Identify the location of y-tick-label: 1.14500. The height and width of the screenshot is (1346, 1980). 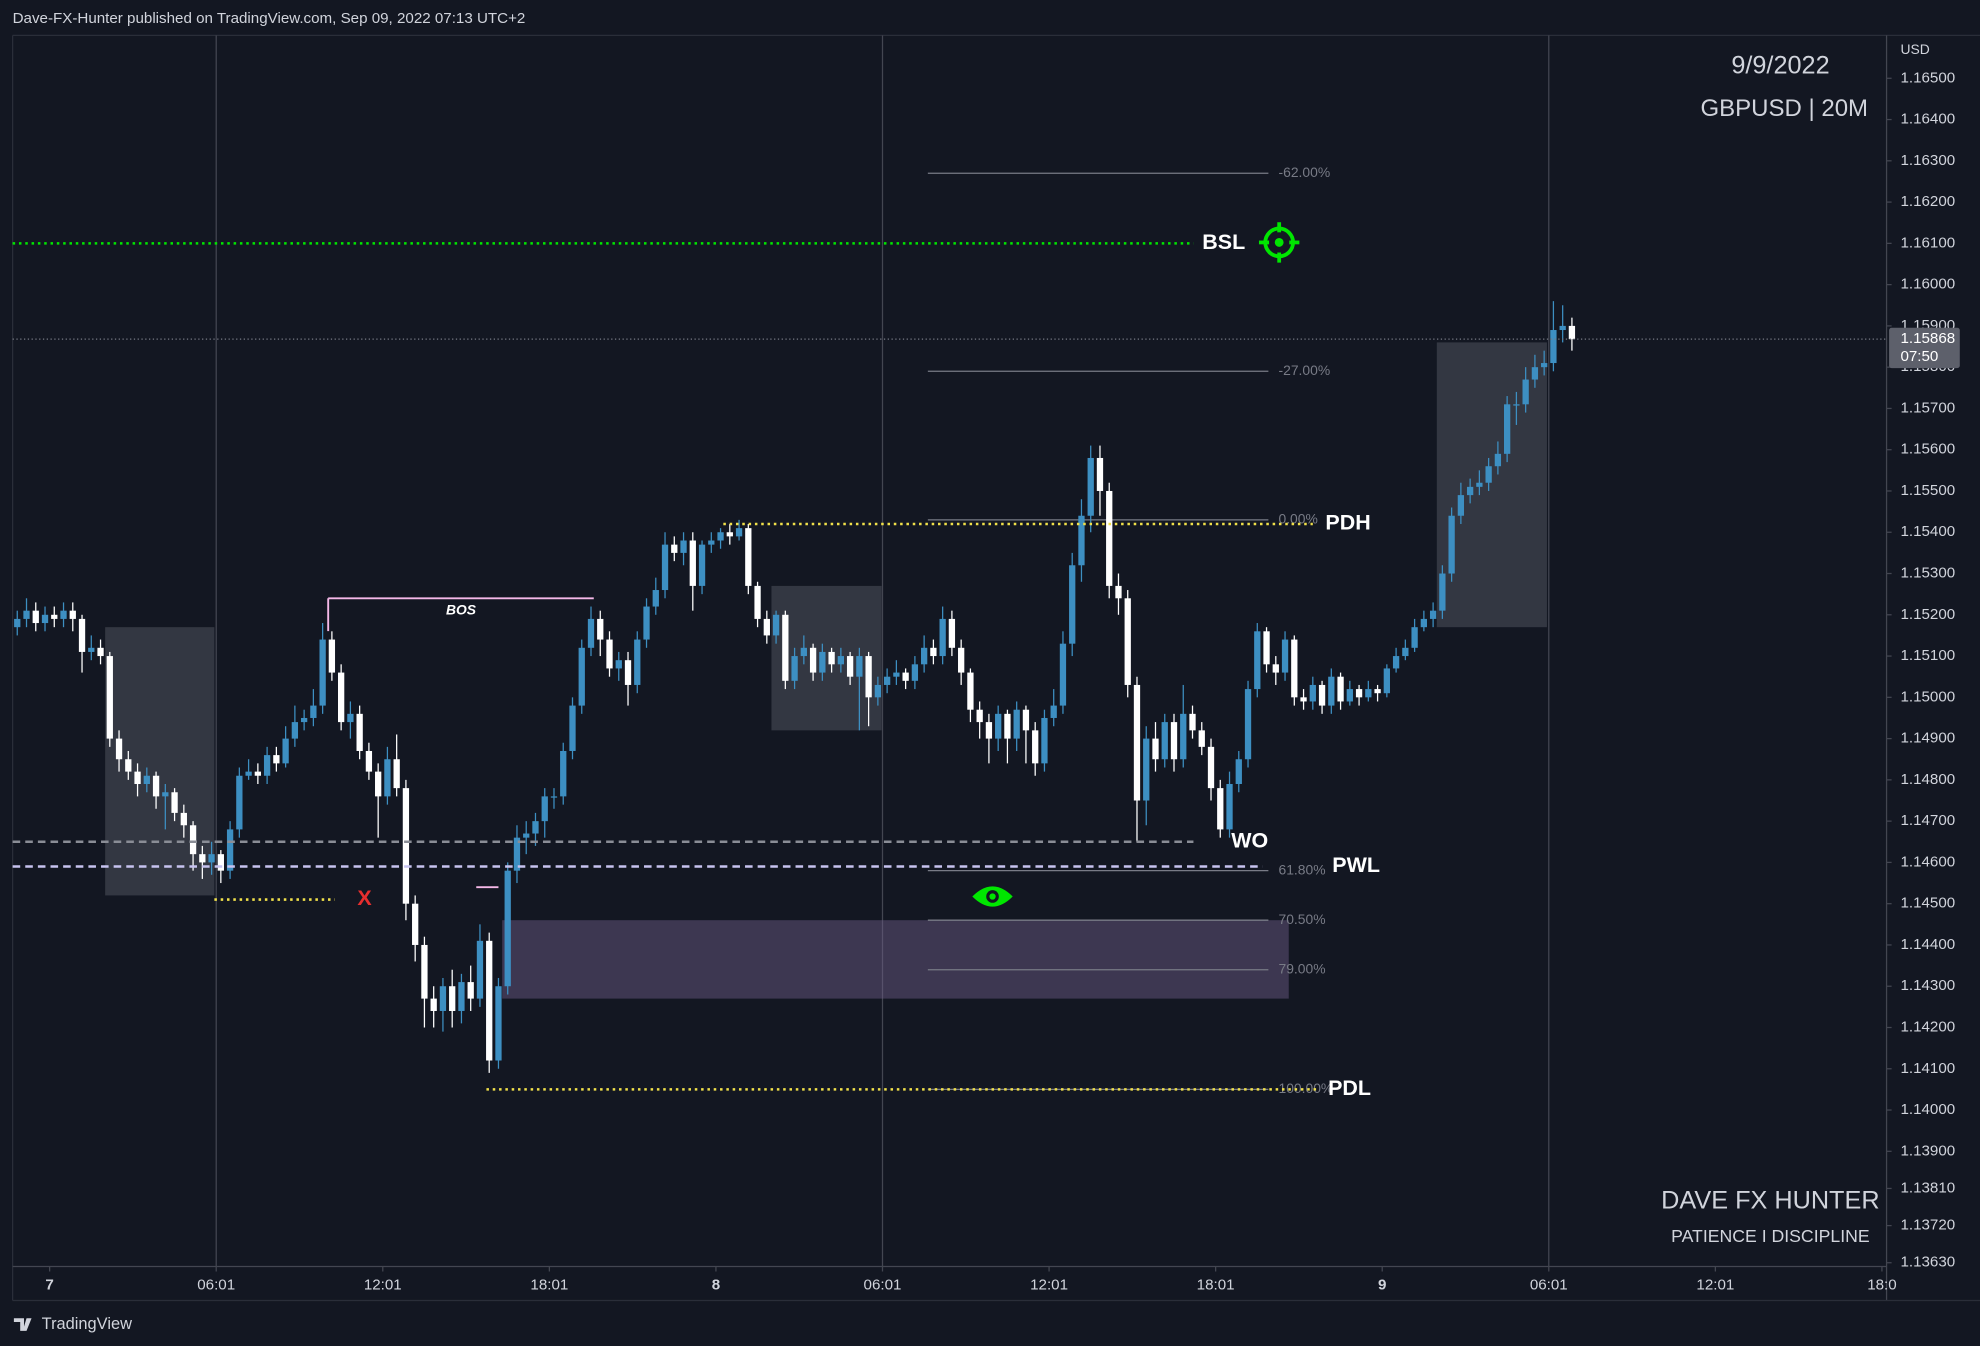
(1927, 903).